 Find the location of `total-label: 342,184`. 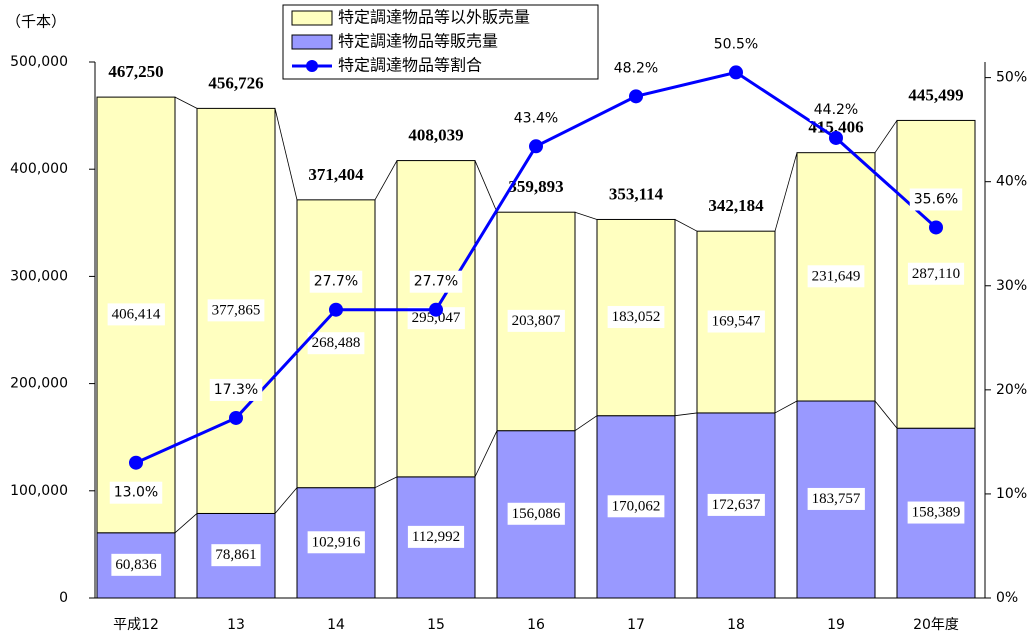

total-label: 342,184 is located at coordinates (736, 205).